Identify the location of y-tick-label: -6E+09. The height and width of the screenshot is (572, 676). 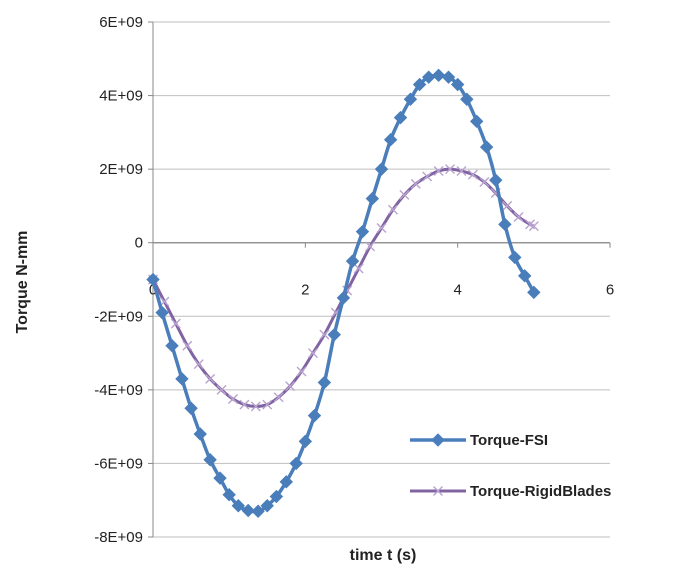
(118, 463).